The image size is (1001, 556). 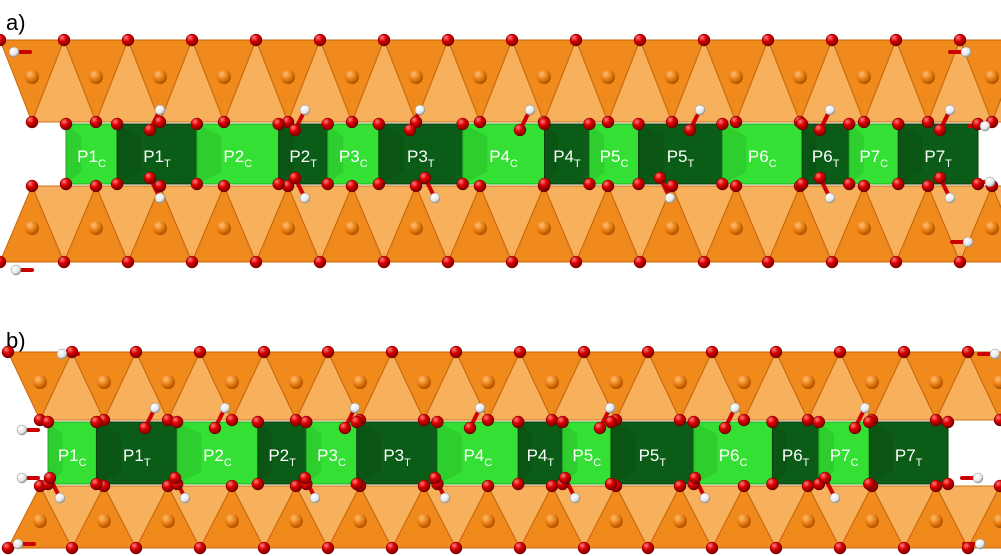 What do you see at coordinates (153, 156) in the screenshot?
I see `site-label-name: P1` at bounding box center [153, 156].